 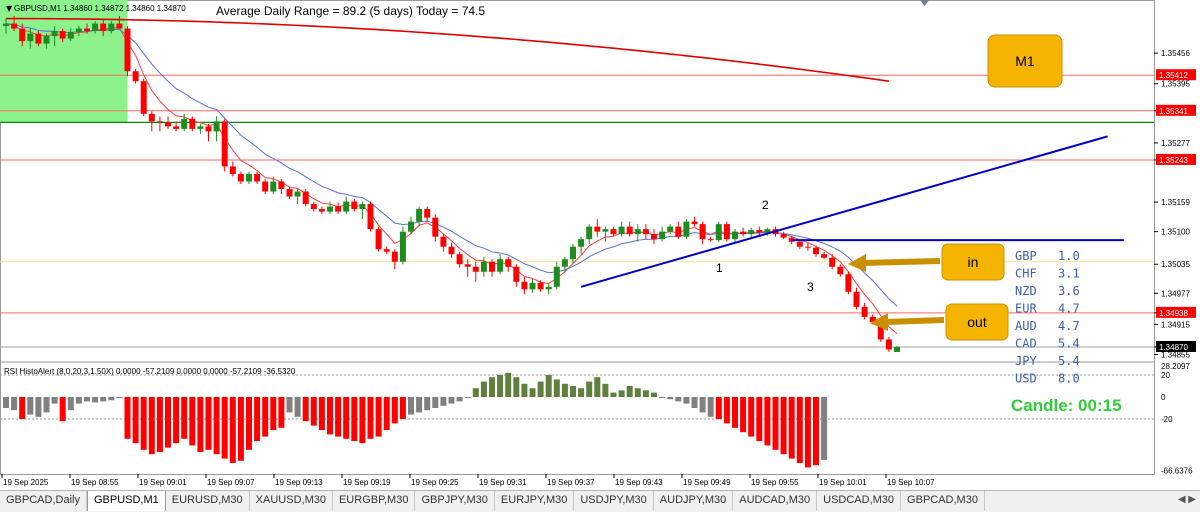 I want to click on symbol-tab: EURGBP,M30, so click(x=374, y=501).